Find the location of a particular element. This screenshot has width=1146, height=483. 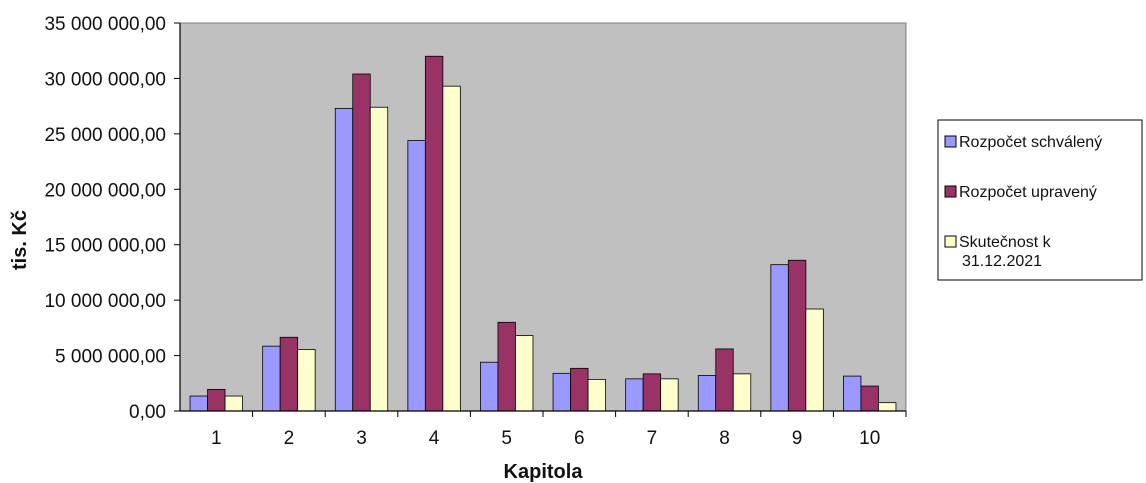

x-axis-ticks: 1 2 3 4 5 6 7 8 9 10 is located at coordinates (559, 430).